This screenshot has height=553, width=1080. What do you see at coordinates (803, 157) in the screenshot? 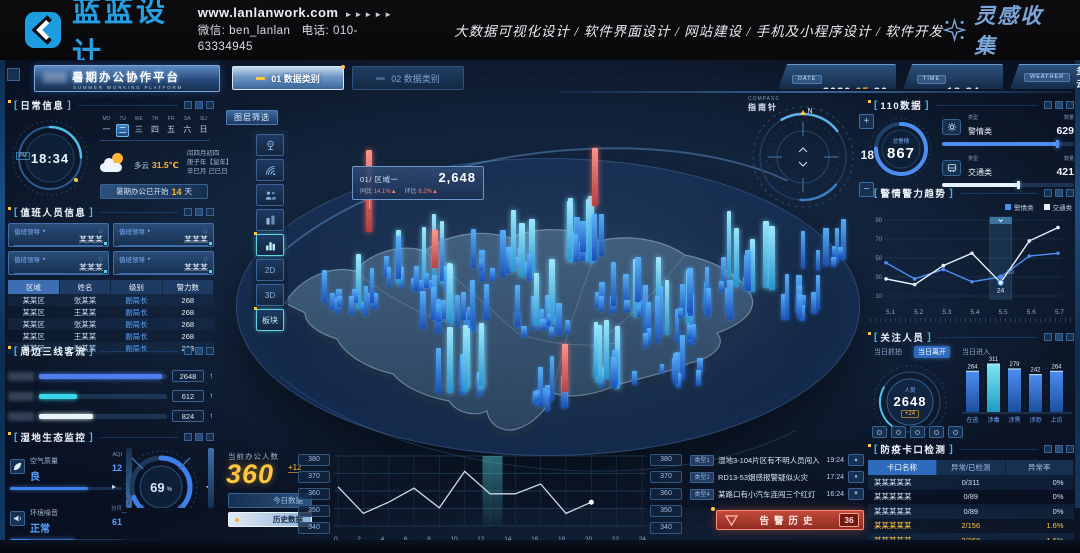
I see `compass-dial` at bounding box center [803, 157].